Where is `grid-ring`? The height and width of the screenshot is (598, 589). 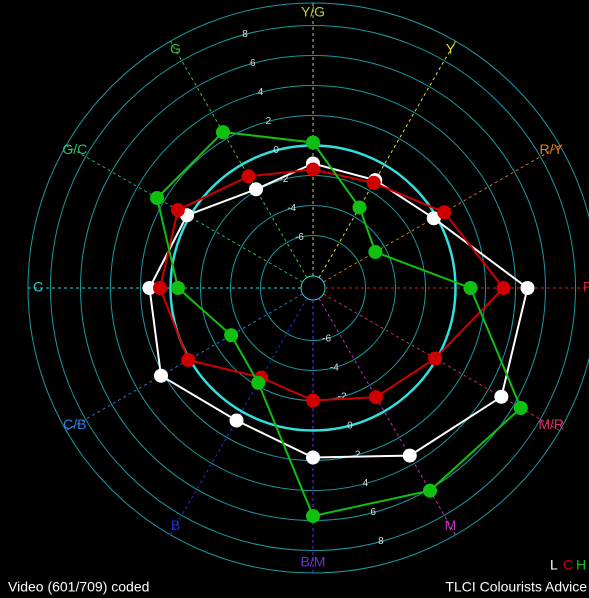
grid-ring is located at coordinates (313, 288).